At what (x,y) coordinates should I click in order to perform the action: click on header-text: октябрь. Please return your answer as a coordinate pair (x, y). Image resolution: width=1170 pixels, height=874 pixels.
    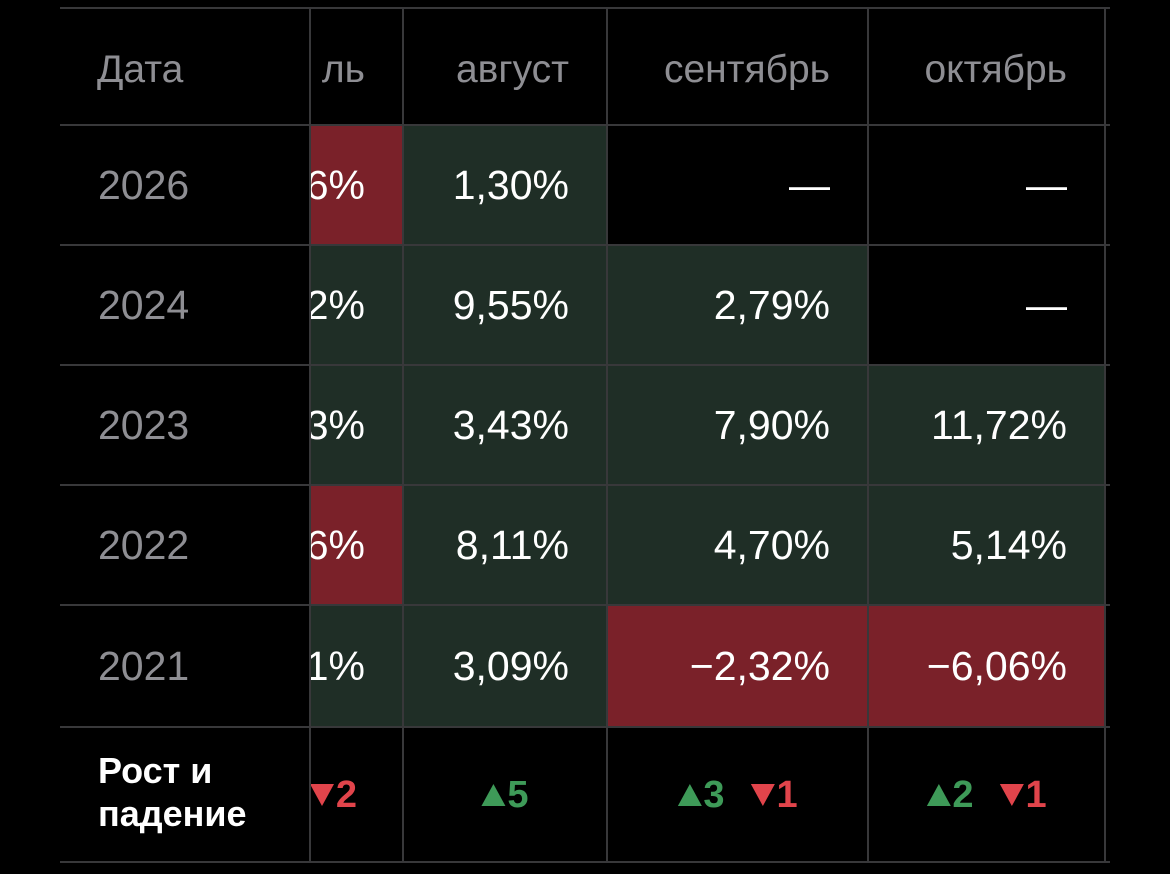
    Looking at the image, I should click on (995, 69).